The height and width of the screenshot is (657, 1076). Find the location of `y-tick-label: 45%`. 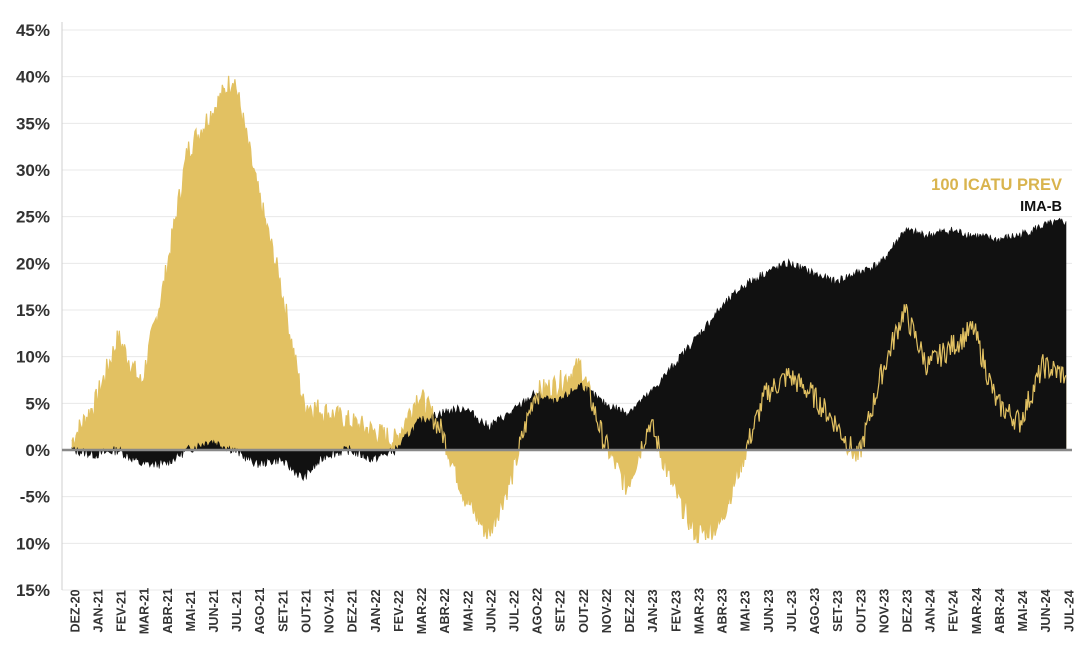

y-tick-label: 45% is located at coordinates (33, 30).